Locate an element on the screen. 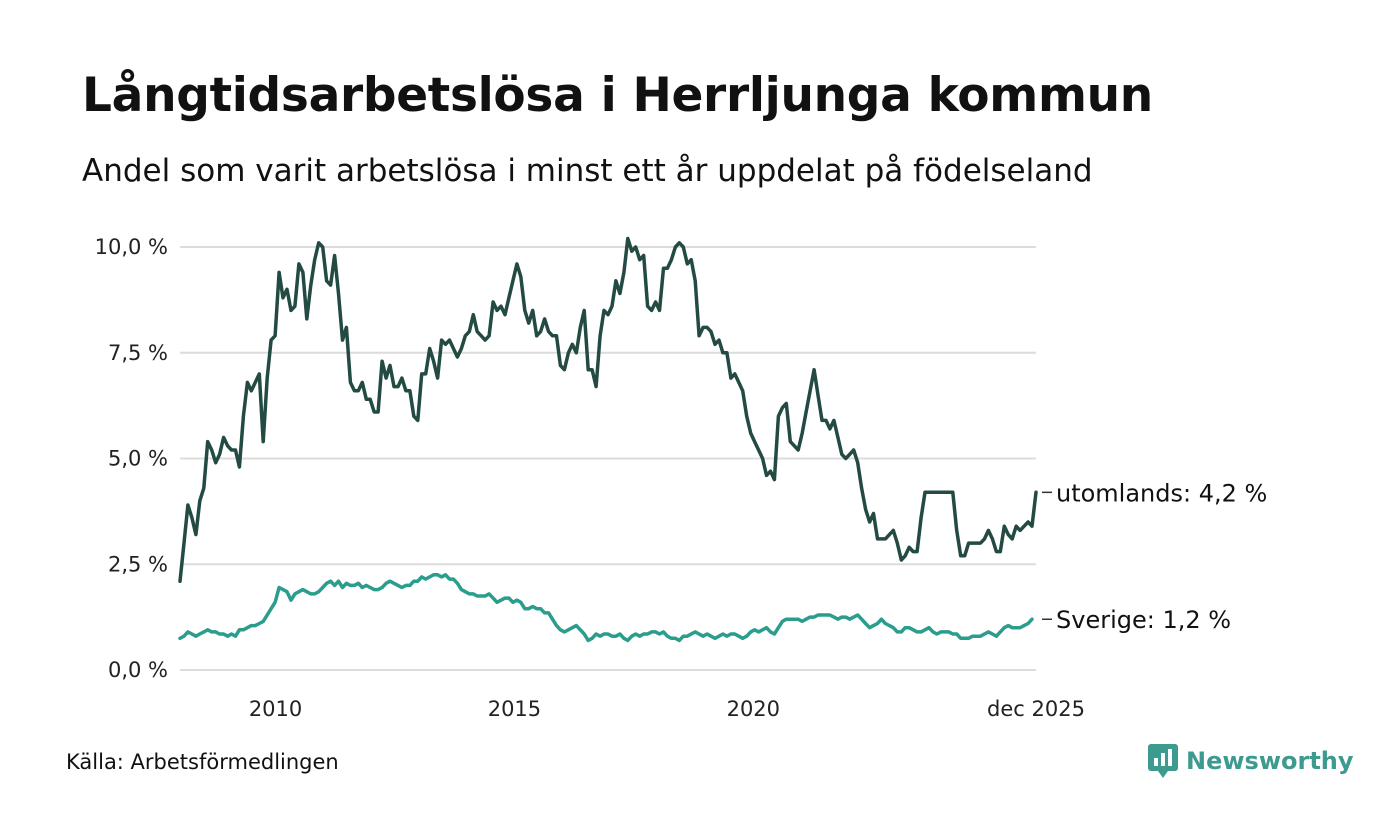 This screenshot has width=1400, height=840. x-axis: 2010 2015 2020 dec 2025 is located at coordinates (667, 709).